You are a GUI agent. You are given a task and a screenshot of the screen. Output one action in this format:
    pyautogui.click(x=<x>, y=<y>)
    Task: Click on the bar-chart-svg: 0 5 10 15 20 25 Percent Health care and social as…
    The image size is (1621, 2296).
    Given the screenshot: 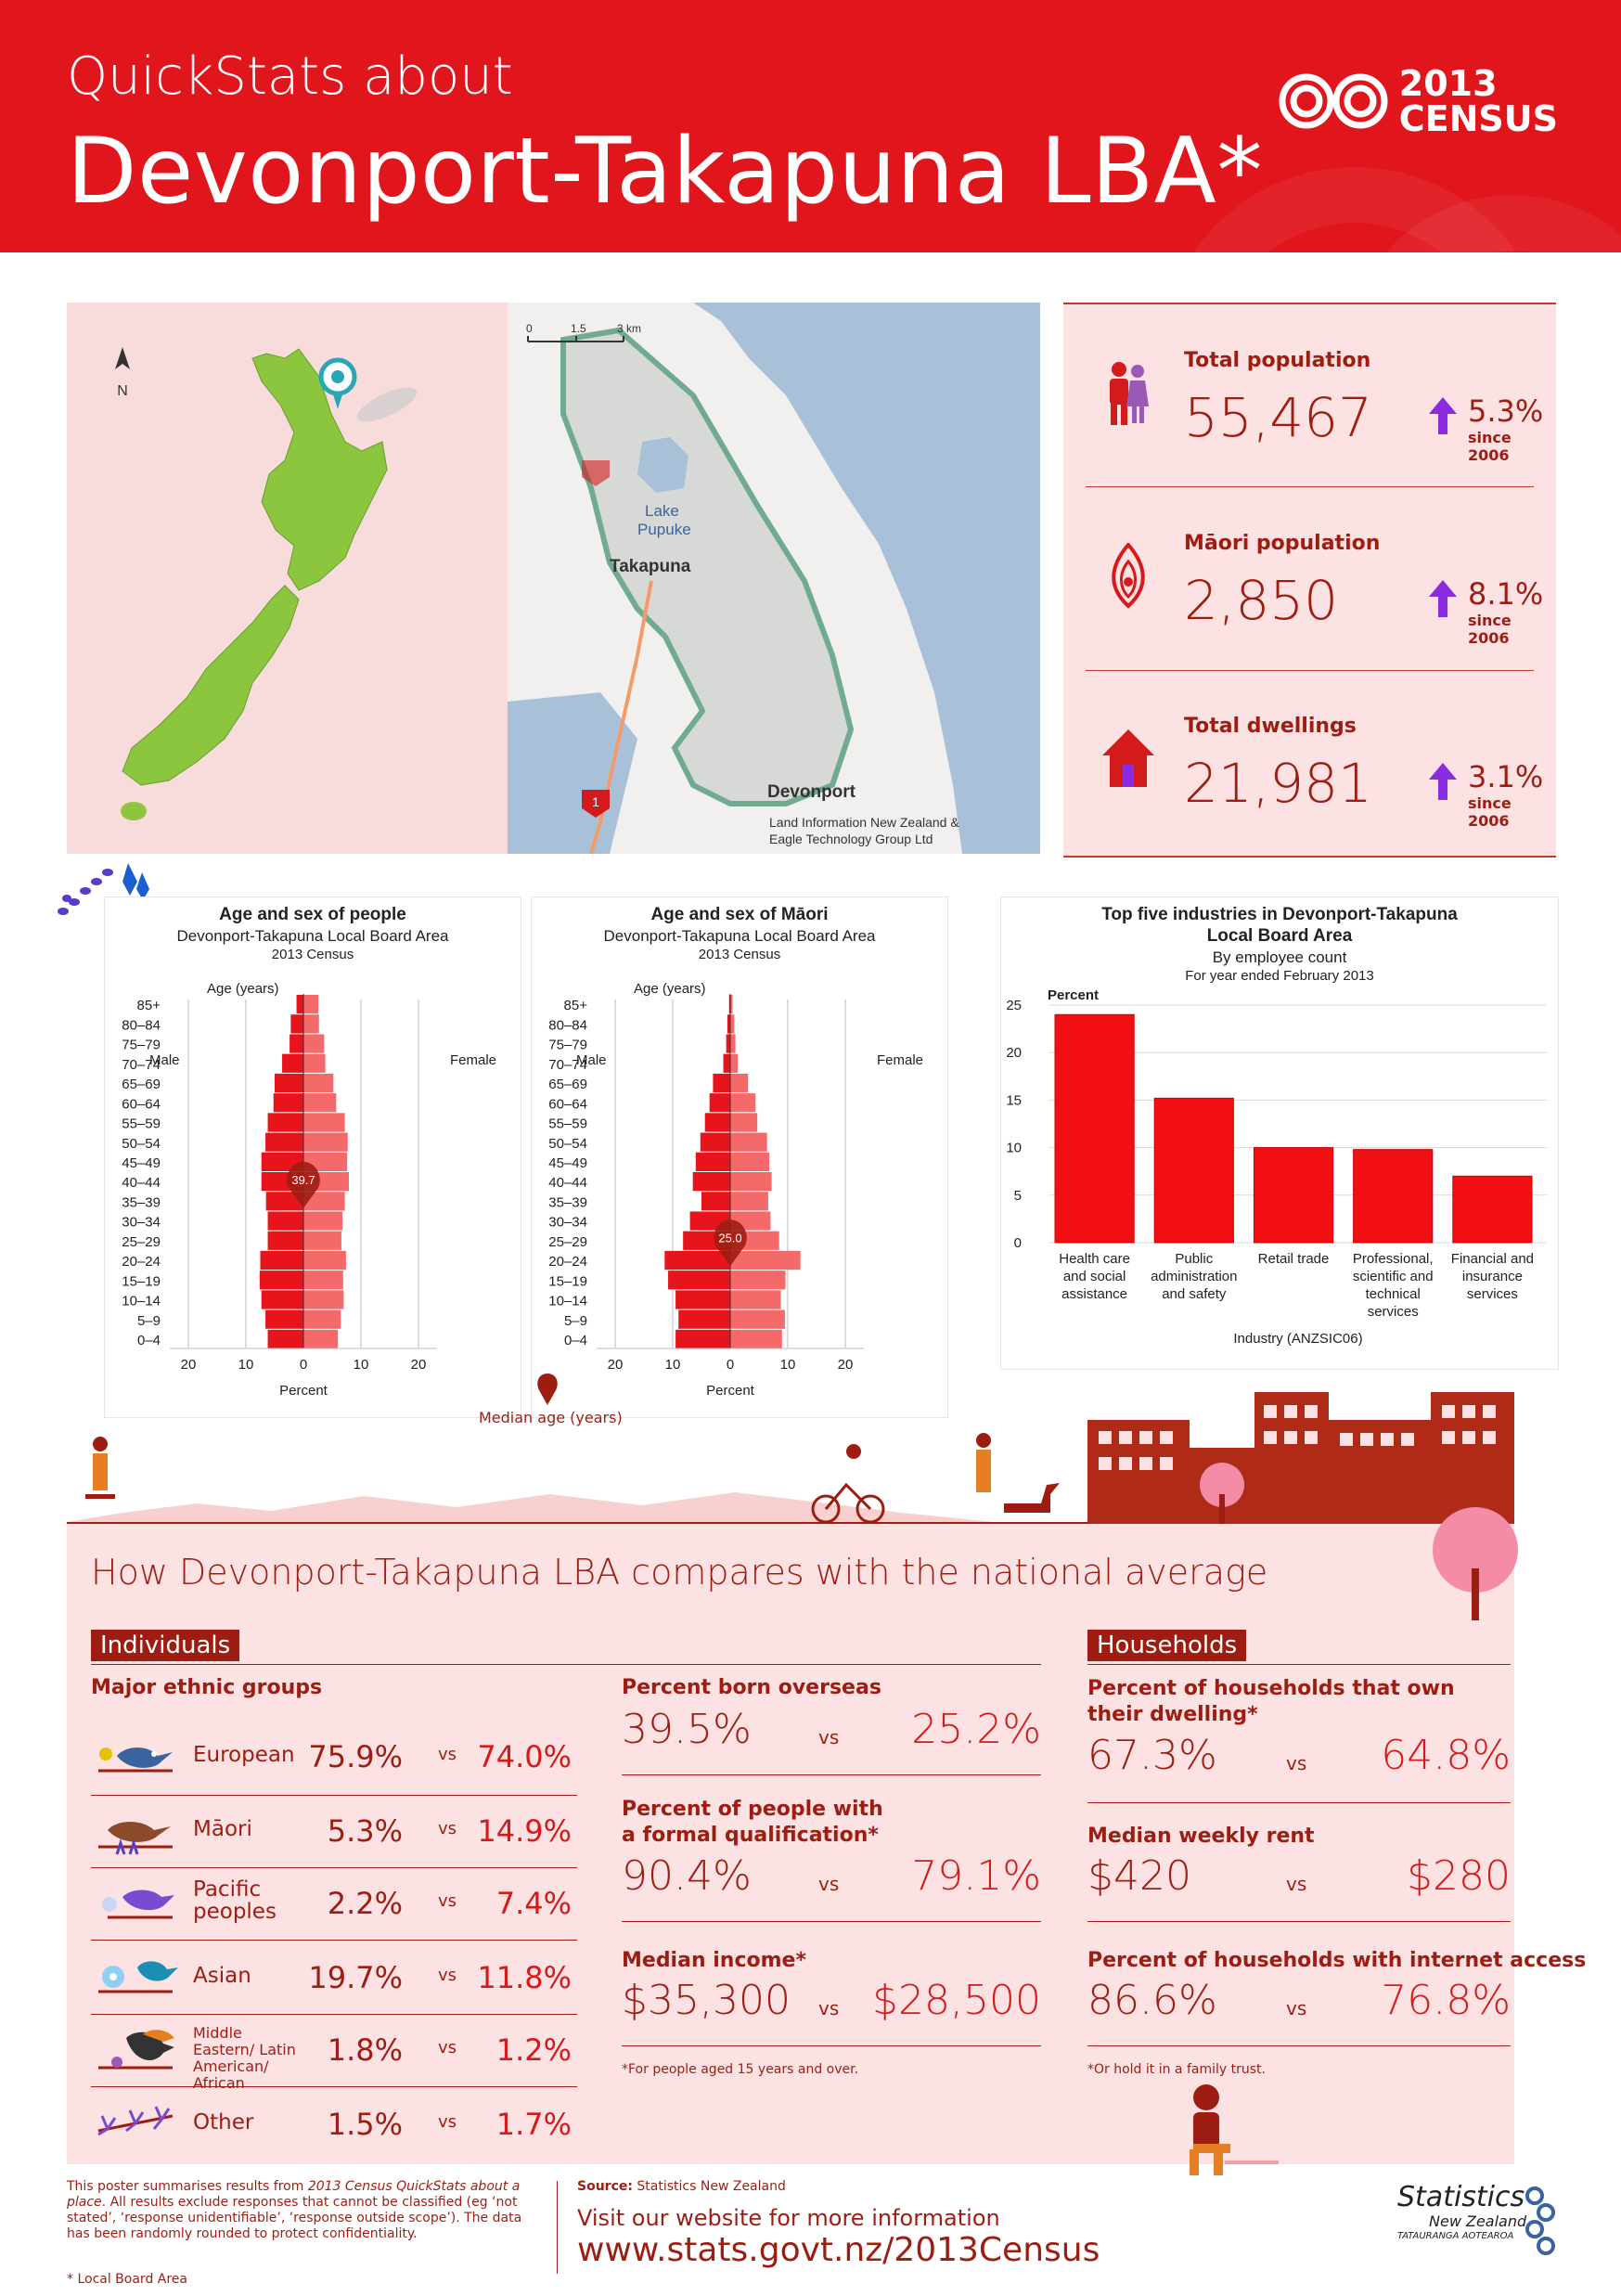 What is the action you would take?
    pyautogui.click(x=1276, y=1167)
    